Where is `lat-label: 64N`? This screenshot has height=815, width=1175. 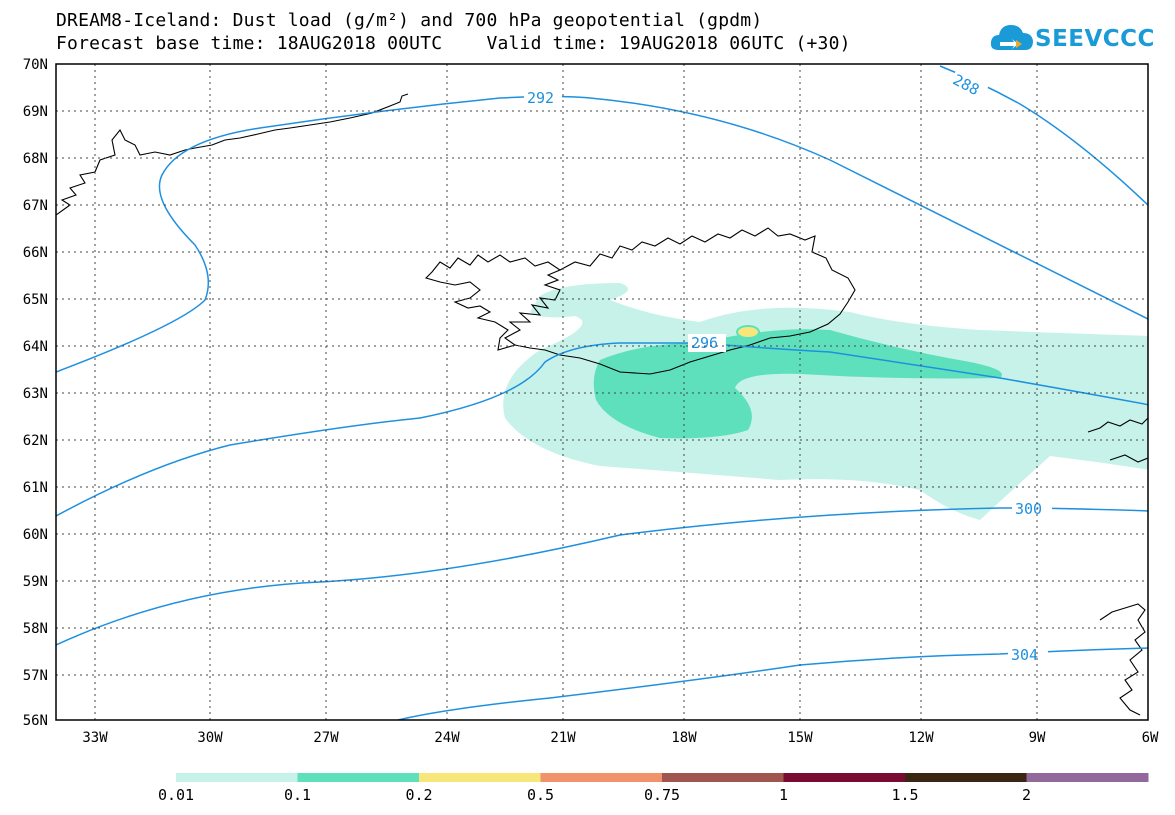 lat-label: 64N is located at coordinates (35, 347).